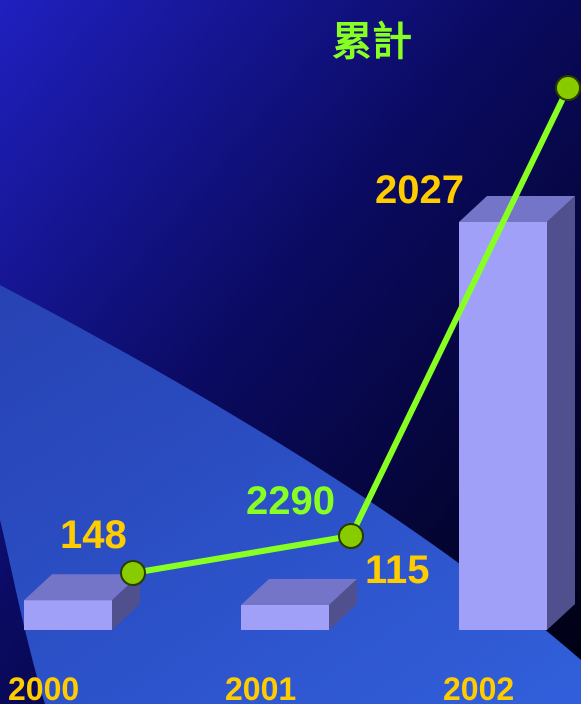 This screenshot has width=581, height=704. Describe the element at coordinates (93, 535) in the screenshot. I see `value-label: 148` at that location.